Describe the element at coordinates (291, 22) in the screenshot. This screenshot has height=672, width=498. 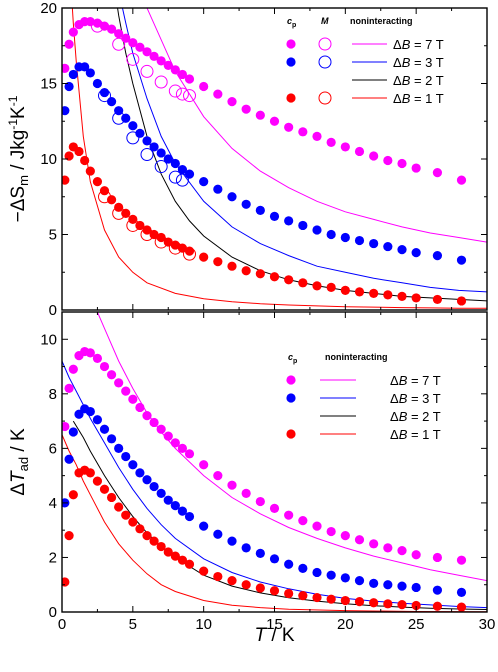
I see `legend-header: cp` at that location.